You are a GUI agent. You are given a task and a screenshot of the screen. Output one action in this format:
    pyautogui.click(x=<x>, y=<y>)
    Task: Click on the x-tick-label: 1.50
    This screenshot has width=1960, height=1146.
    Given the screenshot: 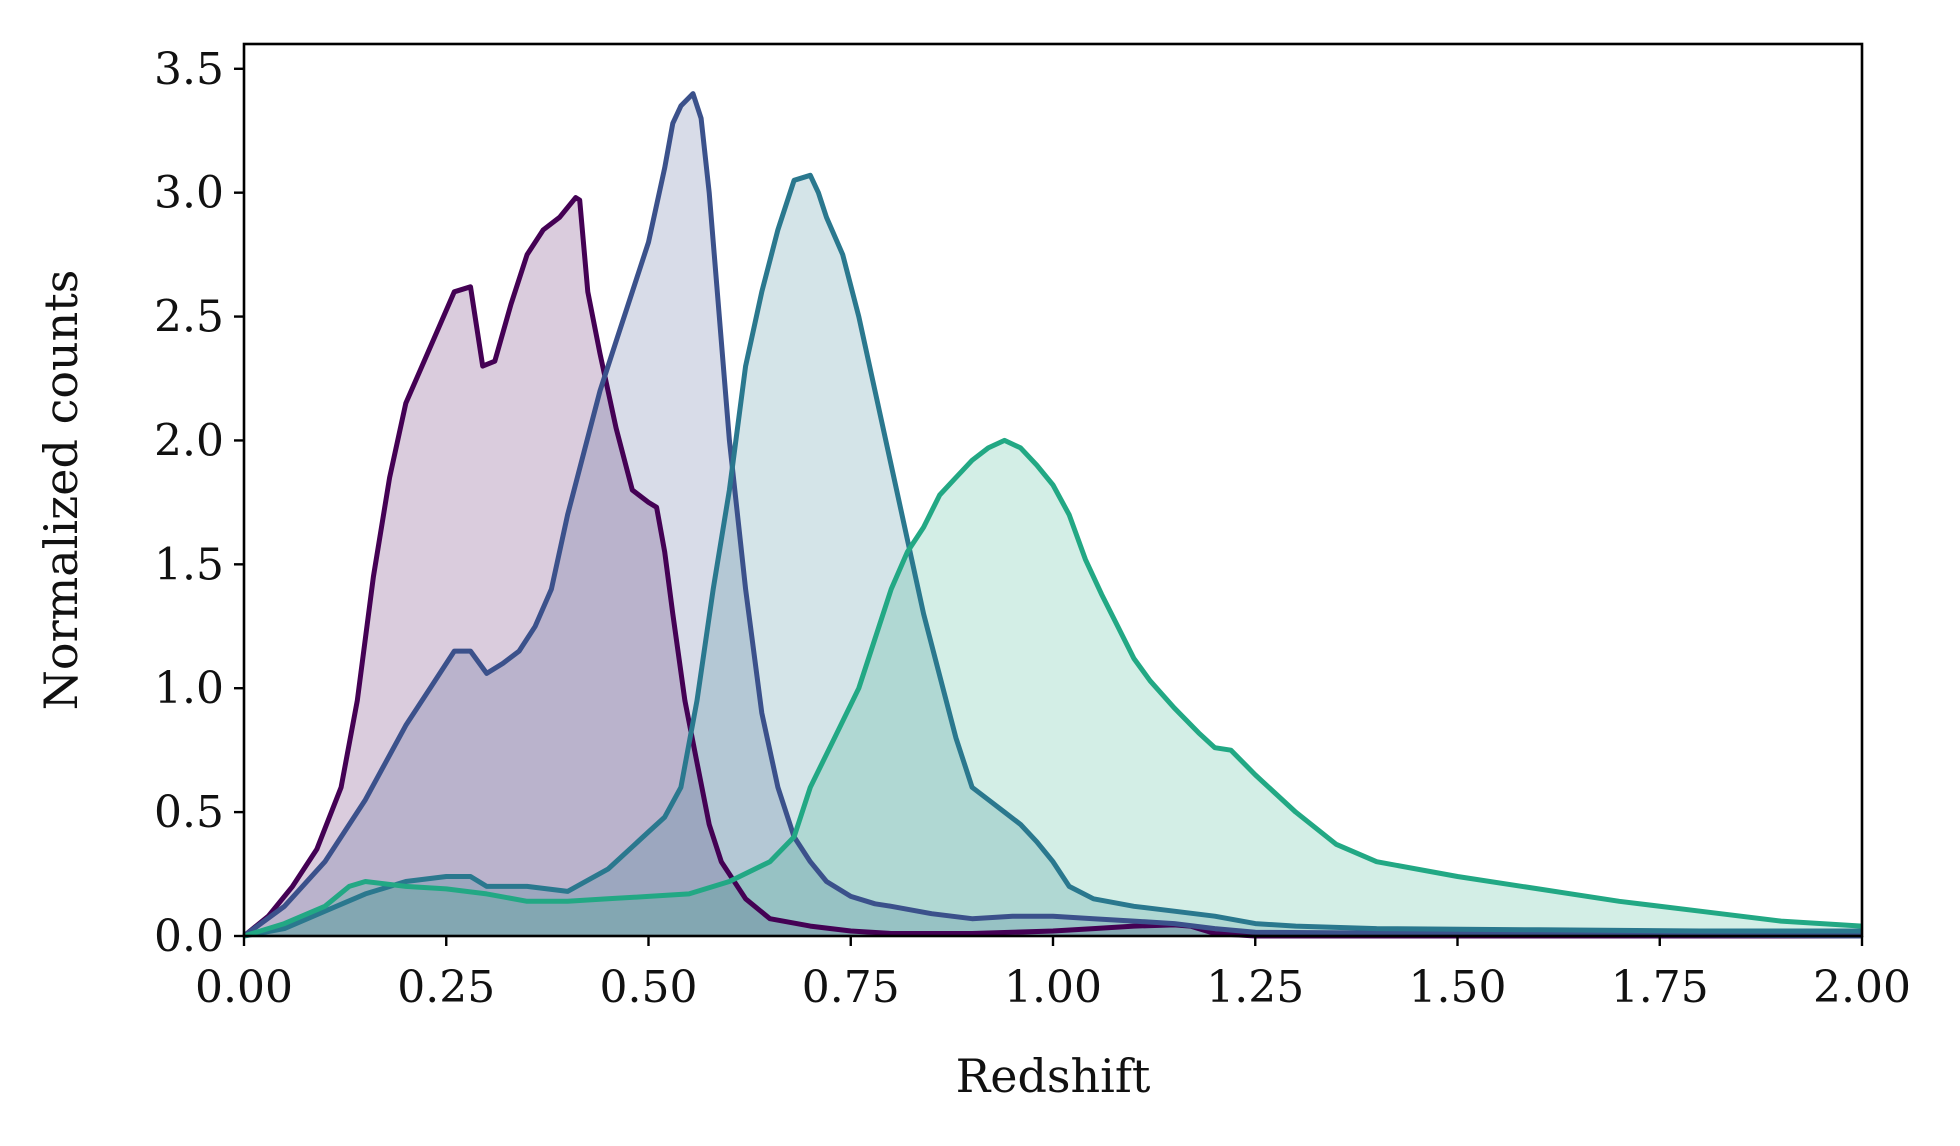 What is the action you would take?
    pyautogui.click(x=1458, y=987)
    